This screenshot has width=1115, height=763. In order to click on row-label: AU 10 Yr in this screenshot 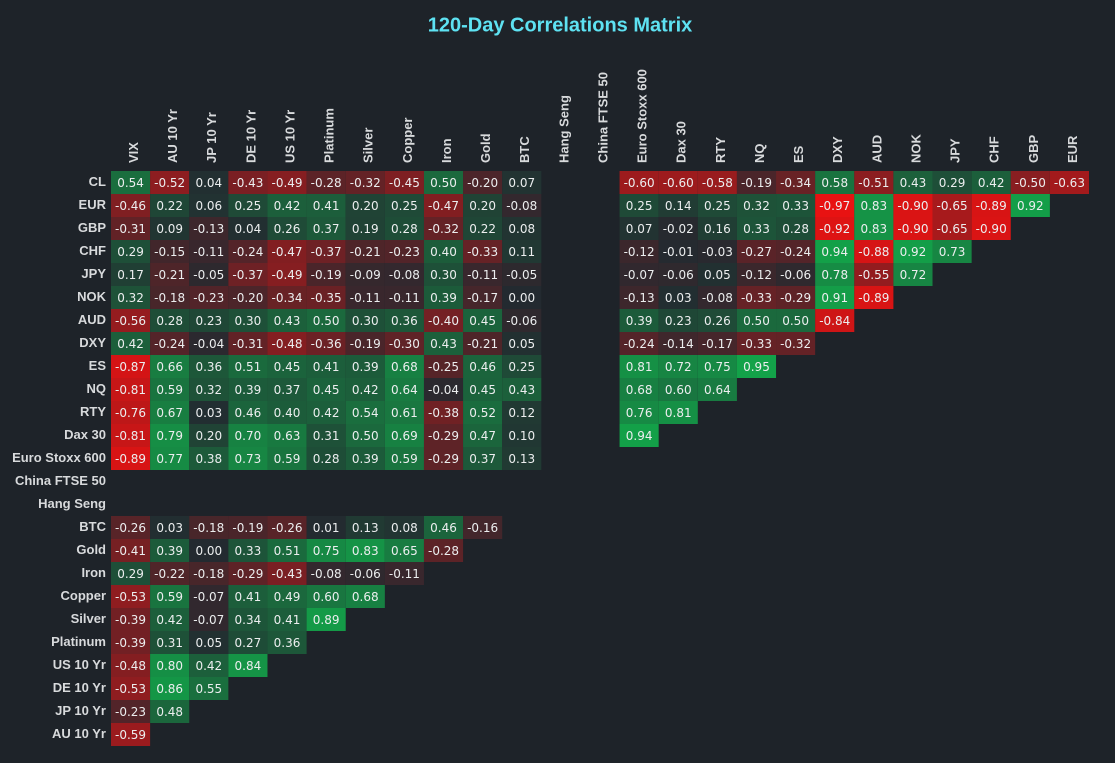, I will do `click(79, 733)`.